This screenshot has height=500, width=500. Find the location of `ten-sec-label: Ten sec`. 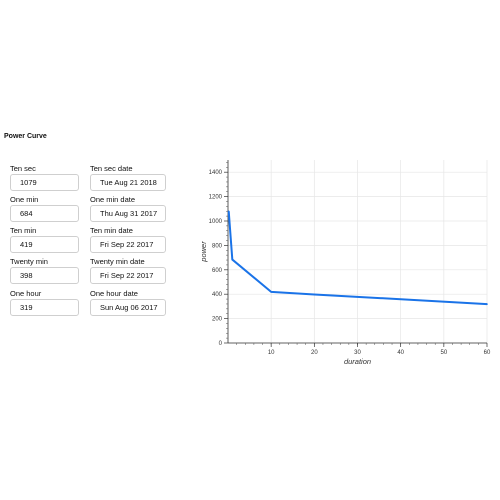

ten-sec-label: Ten sec is located at coordinates (23, 168).